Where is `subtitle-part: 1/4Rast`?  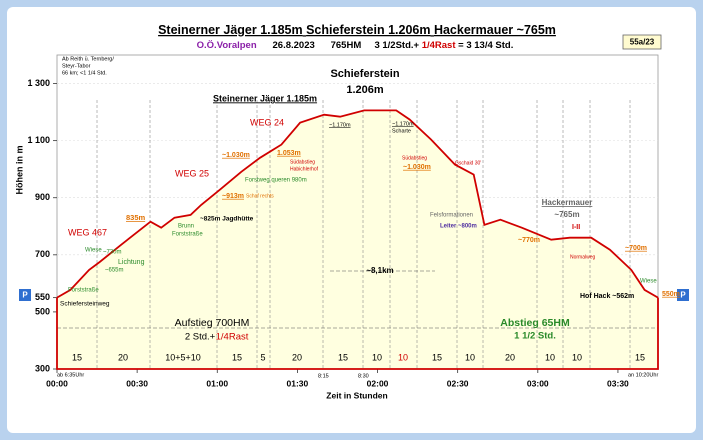 subtitle-part: 1/4Rast is located at coordinates (439, 45).